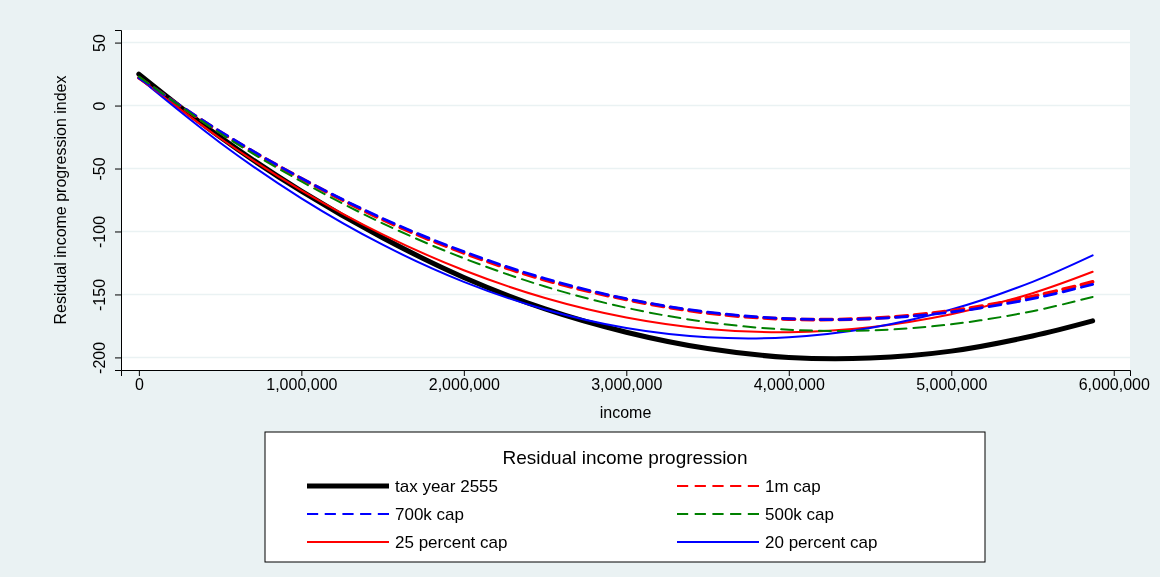 This screenshot has width=1160, height=577. What do you see at coordinates (625, 412) in the screenshot?
I see `x-axis-title: income` at bounding box center [625, 412].